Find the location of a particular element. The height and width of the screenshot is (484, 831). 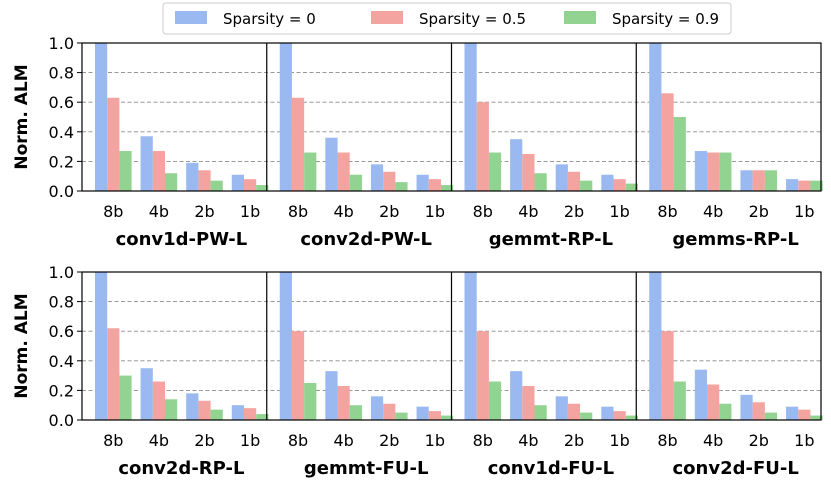

bar-conv2d-FU-L-1b-s2 is located at coordinates (816, 417).